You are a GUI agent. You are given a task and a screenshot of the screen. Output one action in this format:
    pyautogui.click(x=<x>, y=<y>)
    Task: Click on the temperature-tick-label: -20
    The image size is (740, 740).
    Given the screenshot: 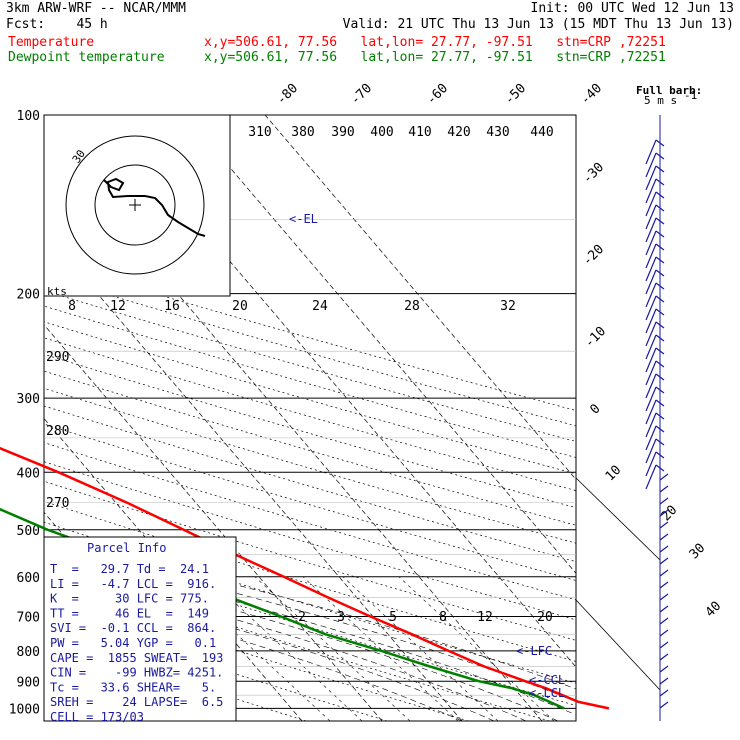 What is the action you would take?
    pyautogui.click(x=593, y=255)
    